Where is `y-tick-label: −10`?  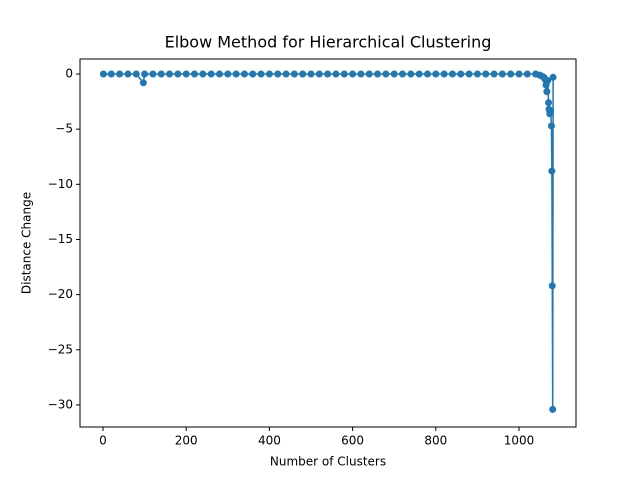
y-tick-label: −10 is located at coordinates (60, 184).